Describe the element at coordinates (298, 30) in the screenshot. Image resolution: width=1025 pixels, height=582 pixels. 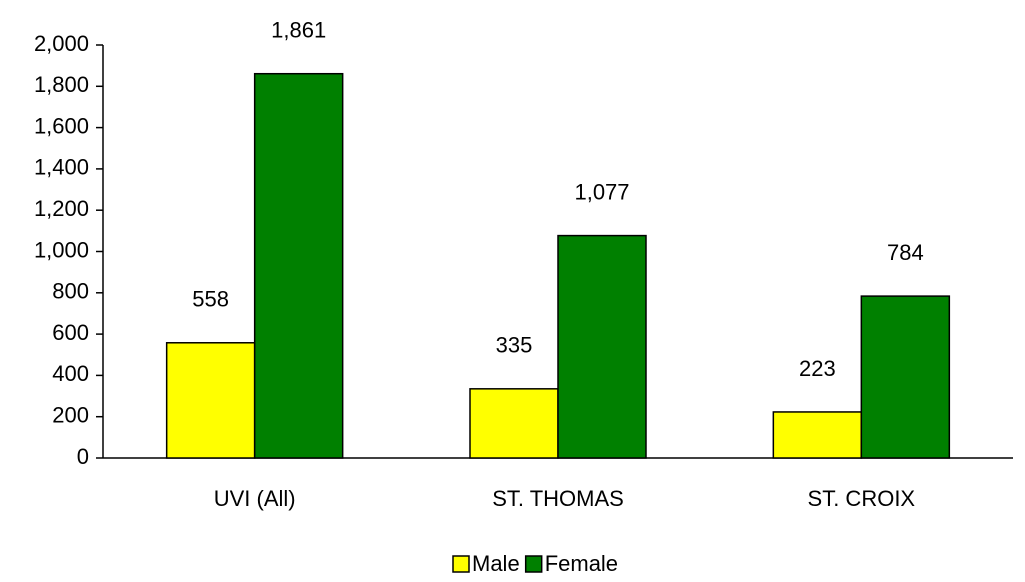
I see `value-label: 1,861` at that location.